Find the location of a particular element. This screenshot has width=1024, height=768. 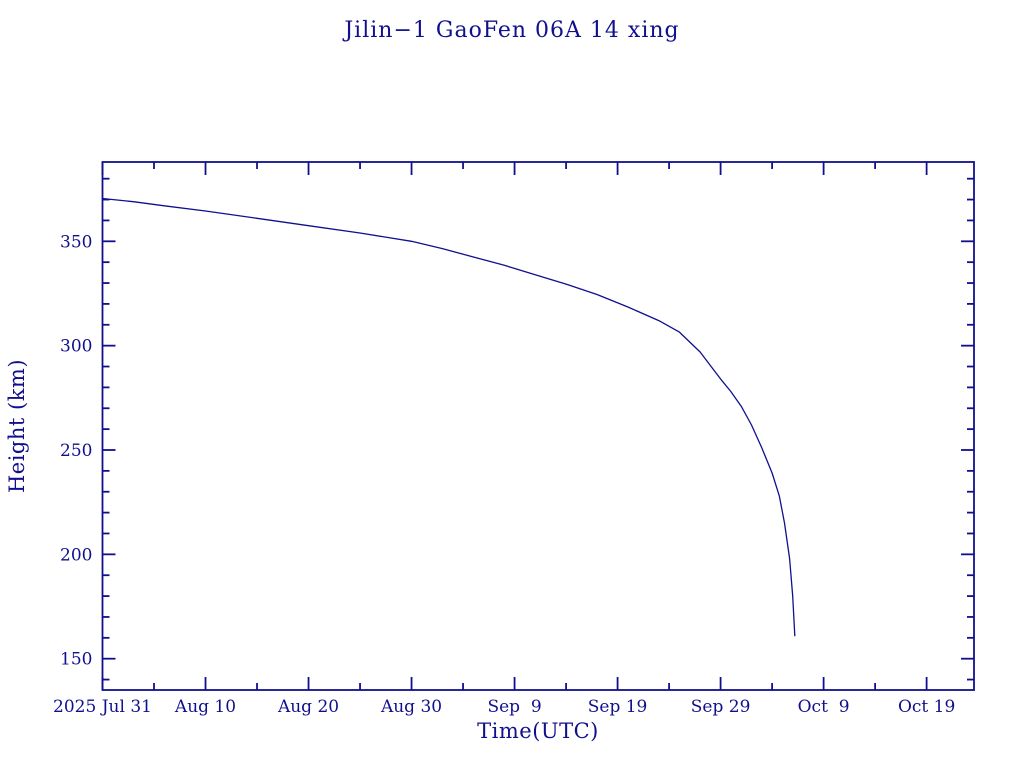

chart-title: Jilin−1 GaoFen 06A 14 xing is located at coordinates (512, 30).